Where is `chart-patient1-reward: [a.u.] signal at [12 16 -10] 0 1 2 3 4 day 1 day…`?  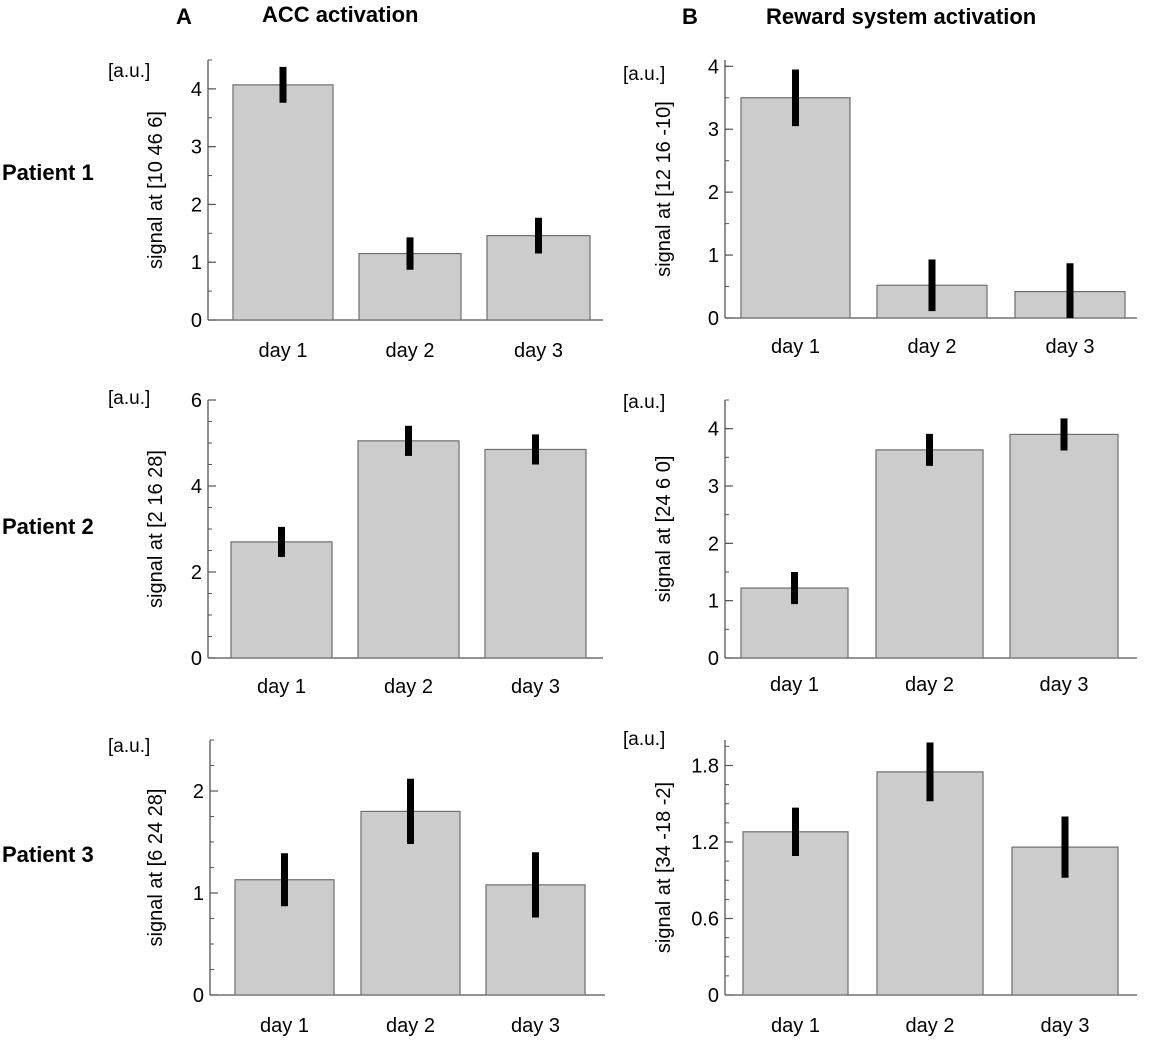 chart-patient1-reward: [a.u.] signal at [12 16 -10] 0 1 2 3 4 day 1 day… is located at coordinates (880, 207).